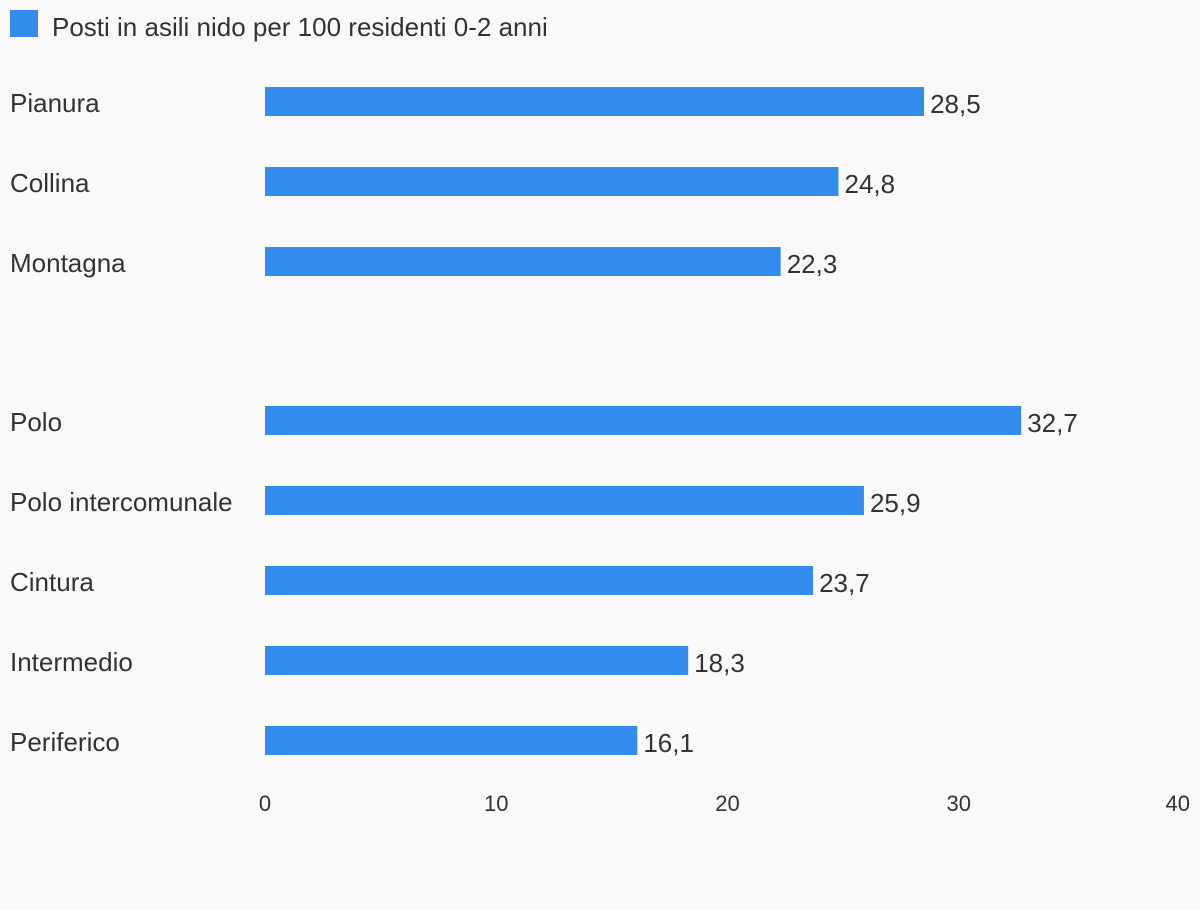  I want to click on x-tick-label: 40, so click(1178, 803).